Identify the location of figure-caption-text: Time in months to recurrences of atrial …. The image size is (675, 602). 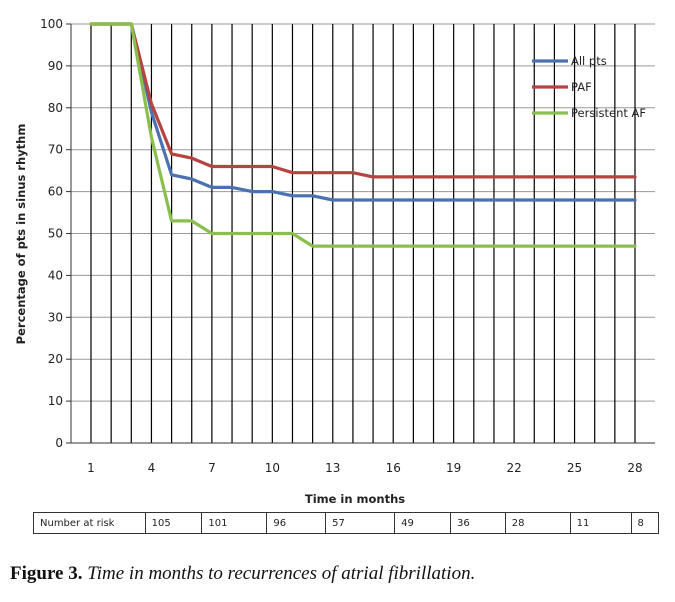
(281, 573).